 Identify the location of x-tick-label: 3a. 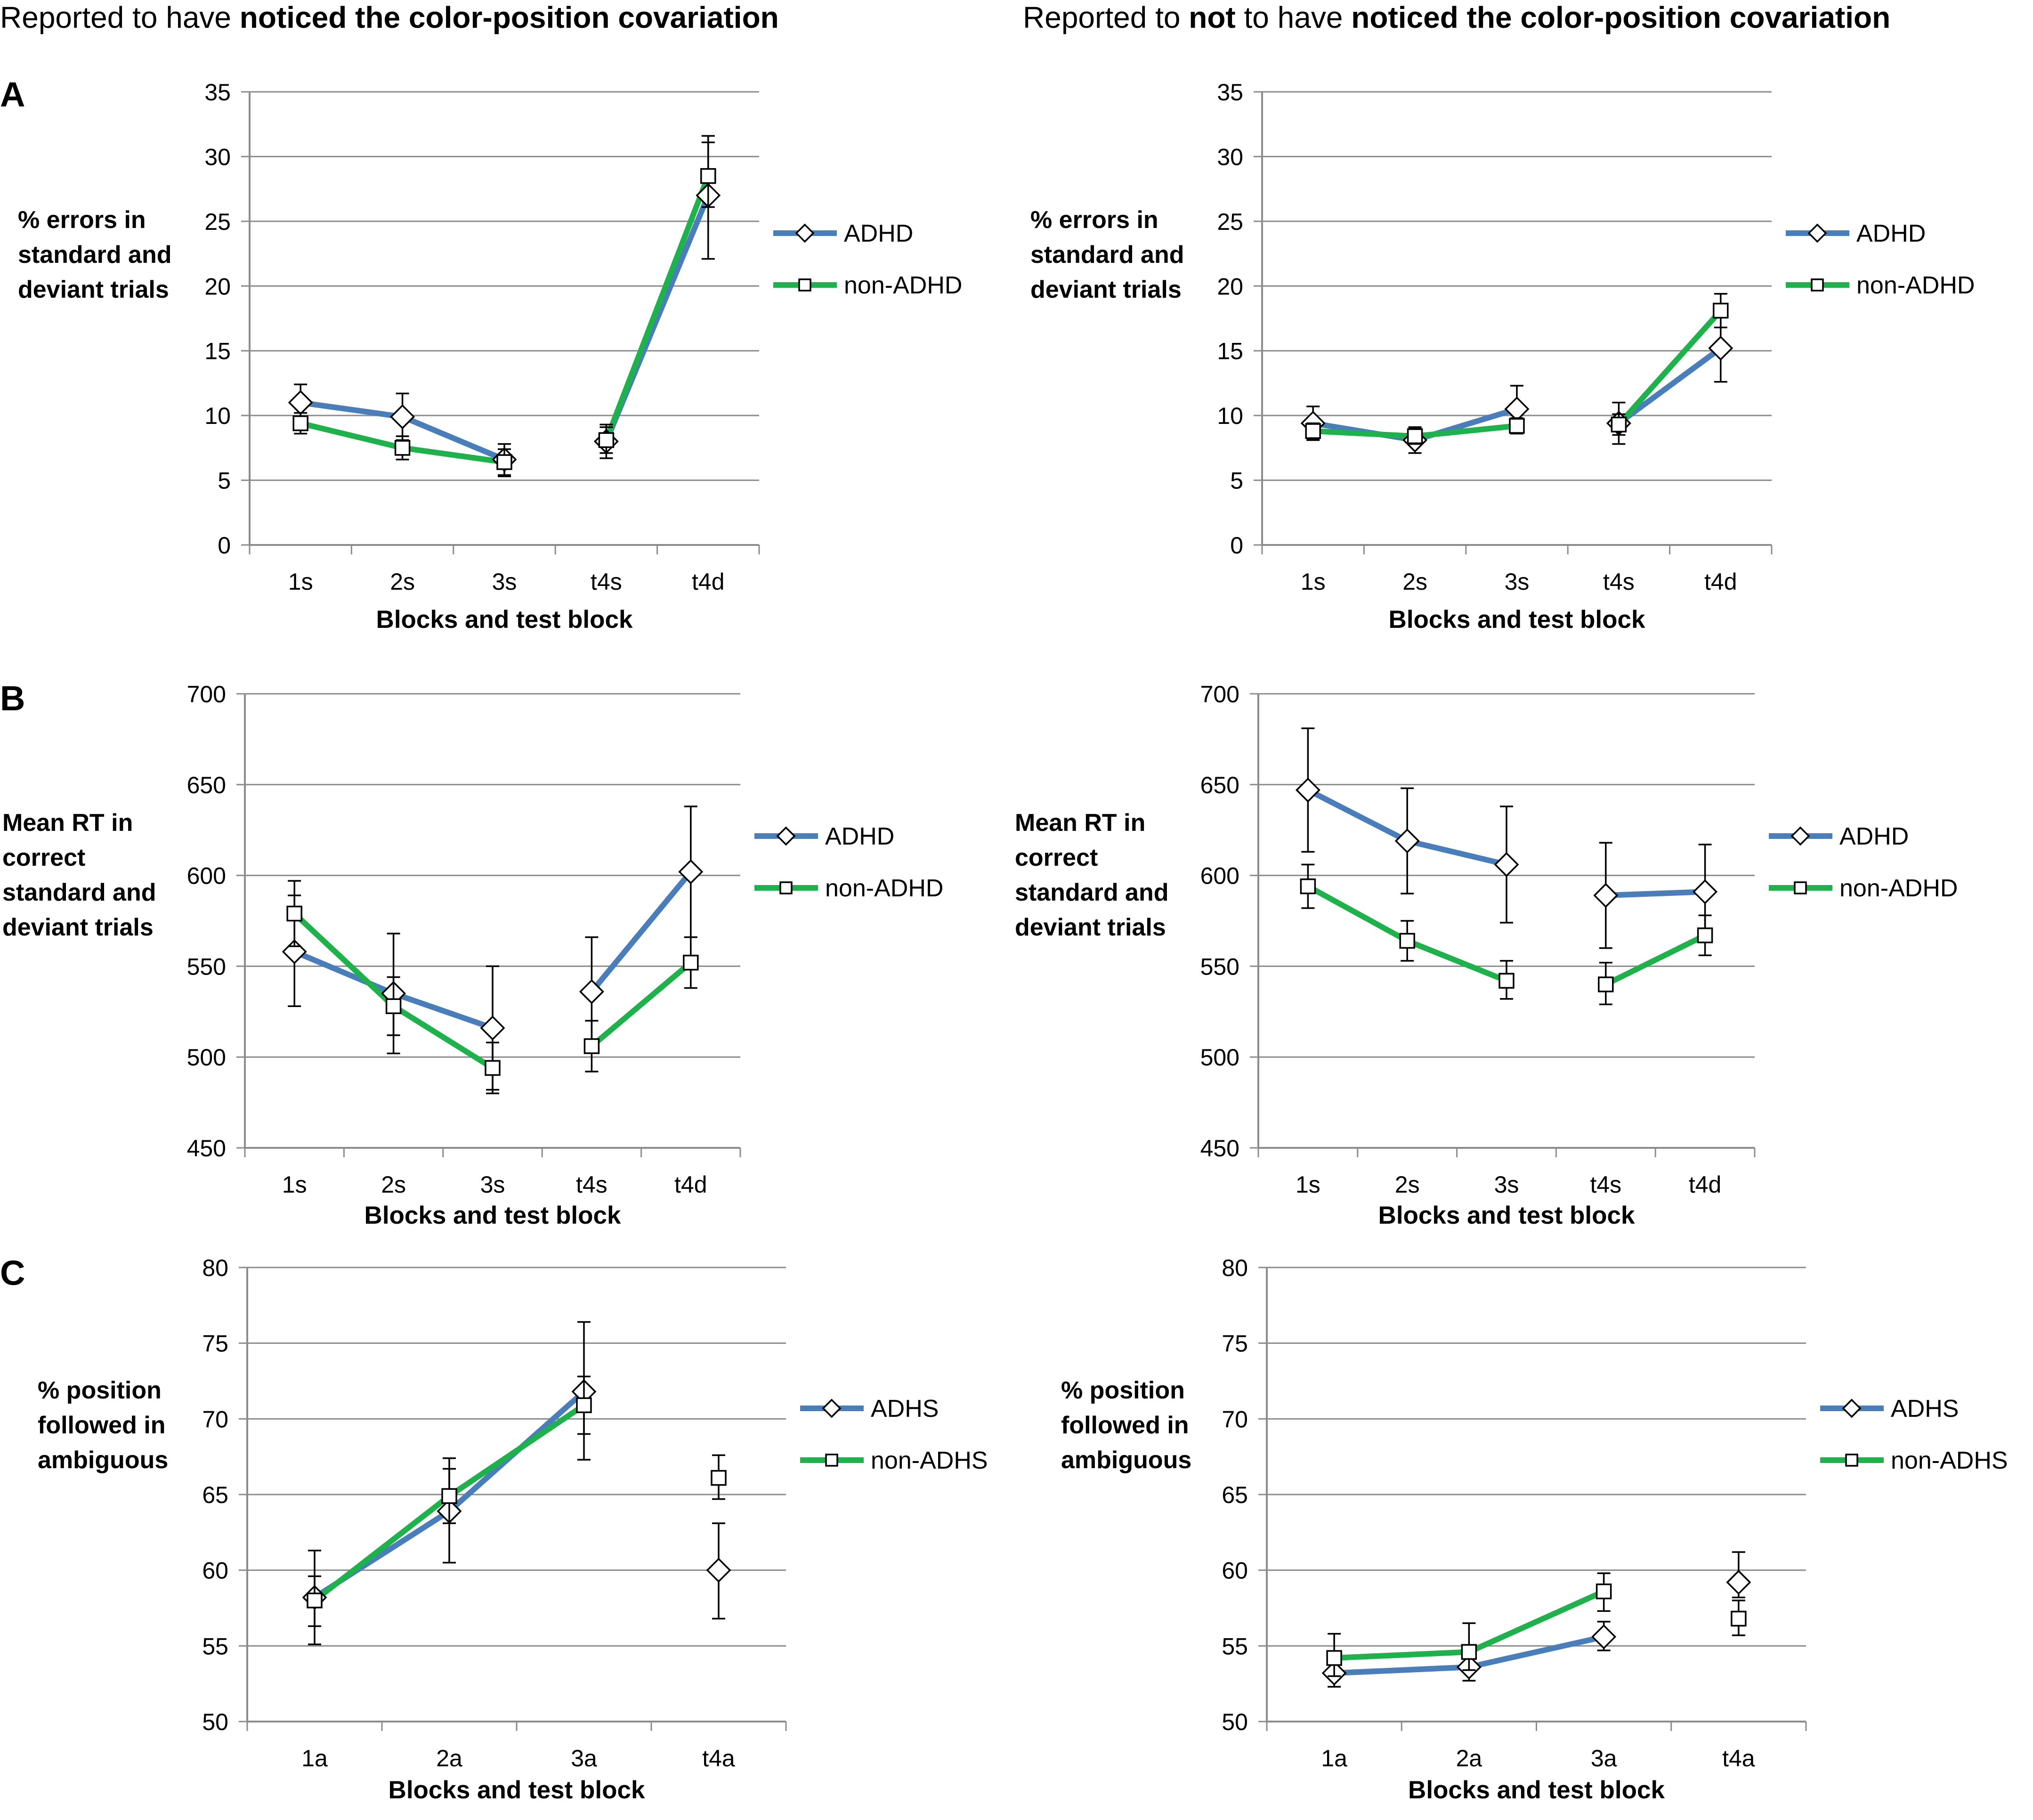
(1604, 1758).